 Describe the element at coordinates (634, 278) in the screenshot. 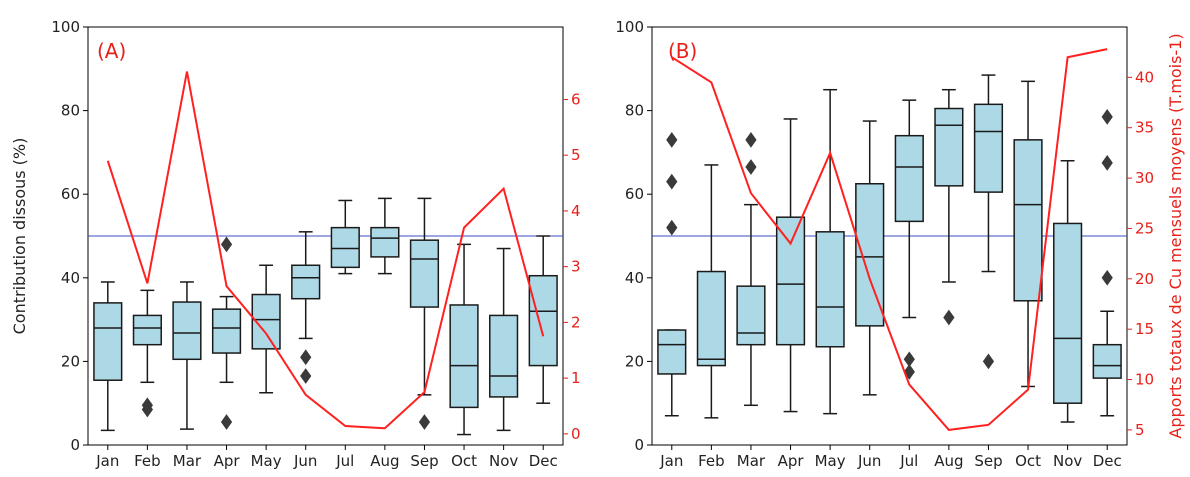

I see `panel-b-y-tick-label: 40` at that location.